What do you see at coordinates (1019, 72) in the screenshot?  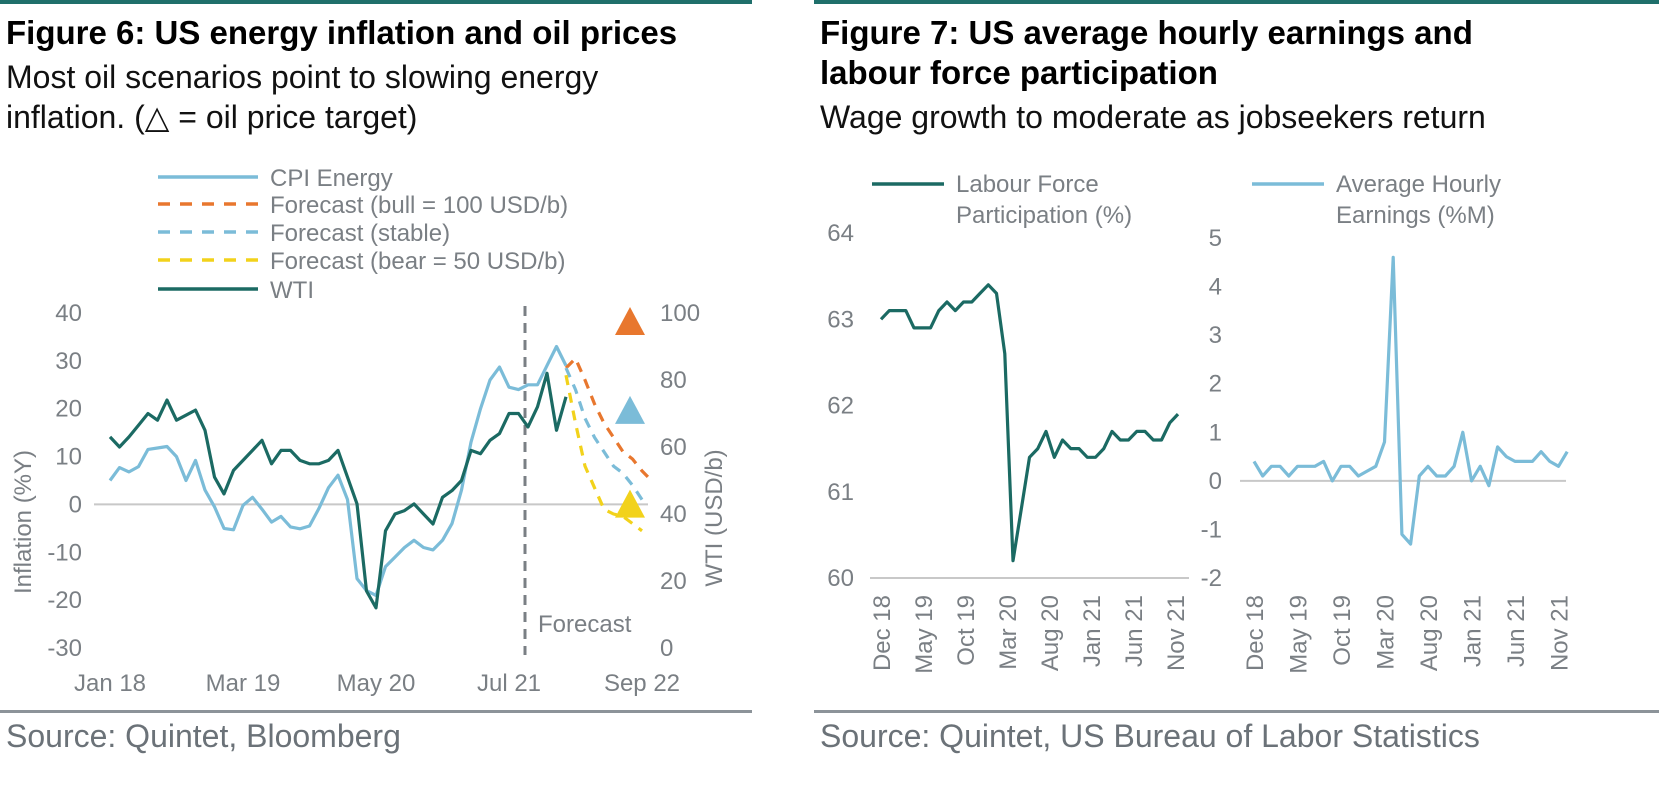 I see `figure-title-line2: labour force participation` at bounding box center [1019, 72].